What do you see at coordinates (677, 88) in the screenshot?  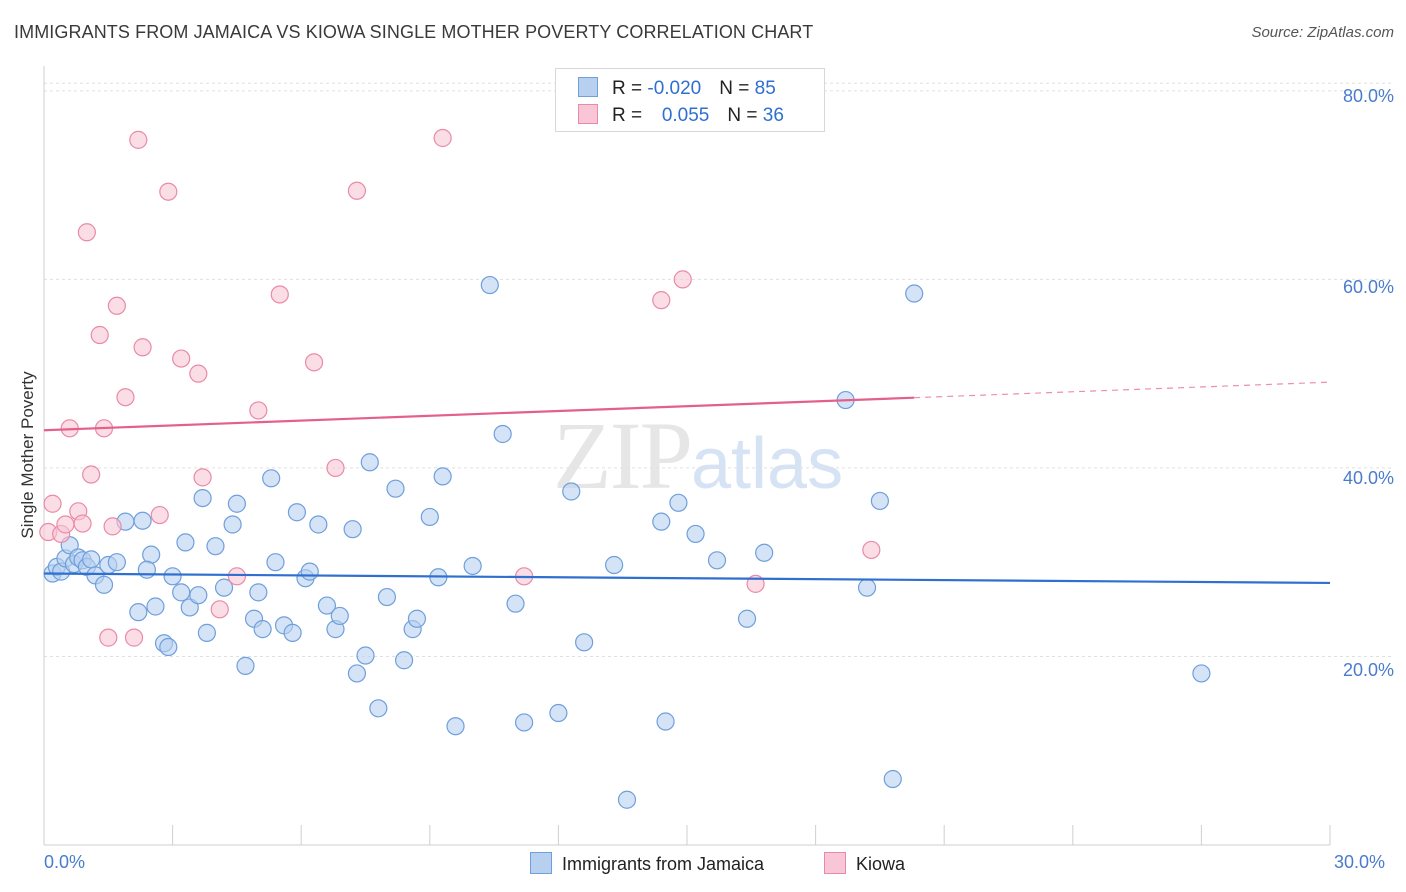 I see `legend-row-jamaica: R = -0.020 N = 85` at bounding box center [677, 88].